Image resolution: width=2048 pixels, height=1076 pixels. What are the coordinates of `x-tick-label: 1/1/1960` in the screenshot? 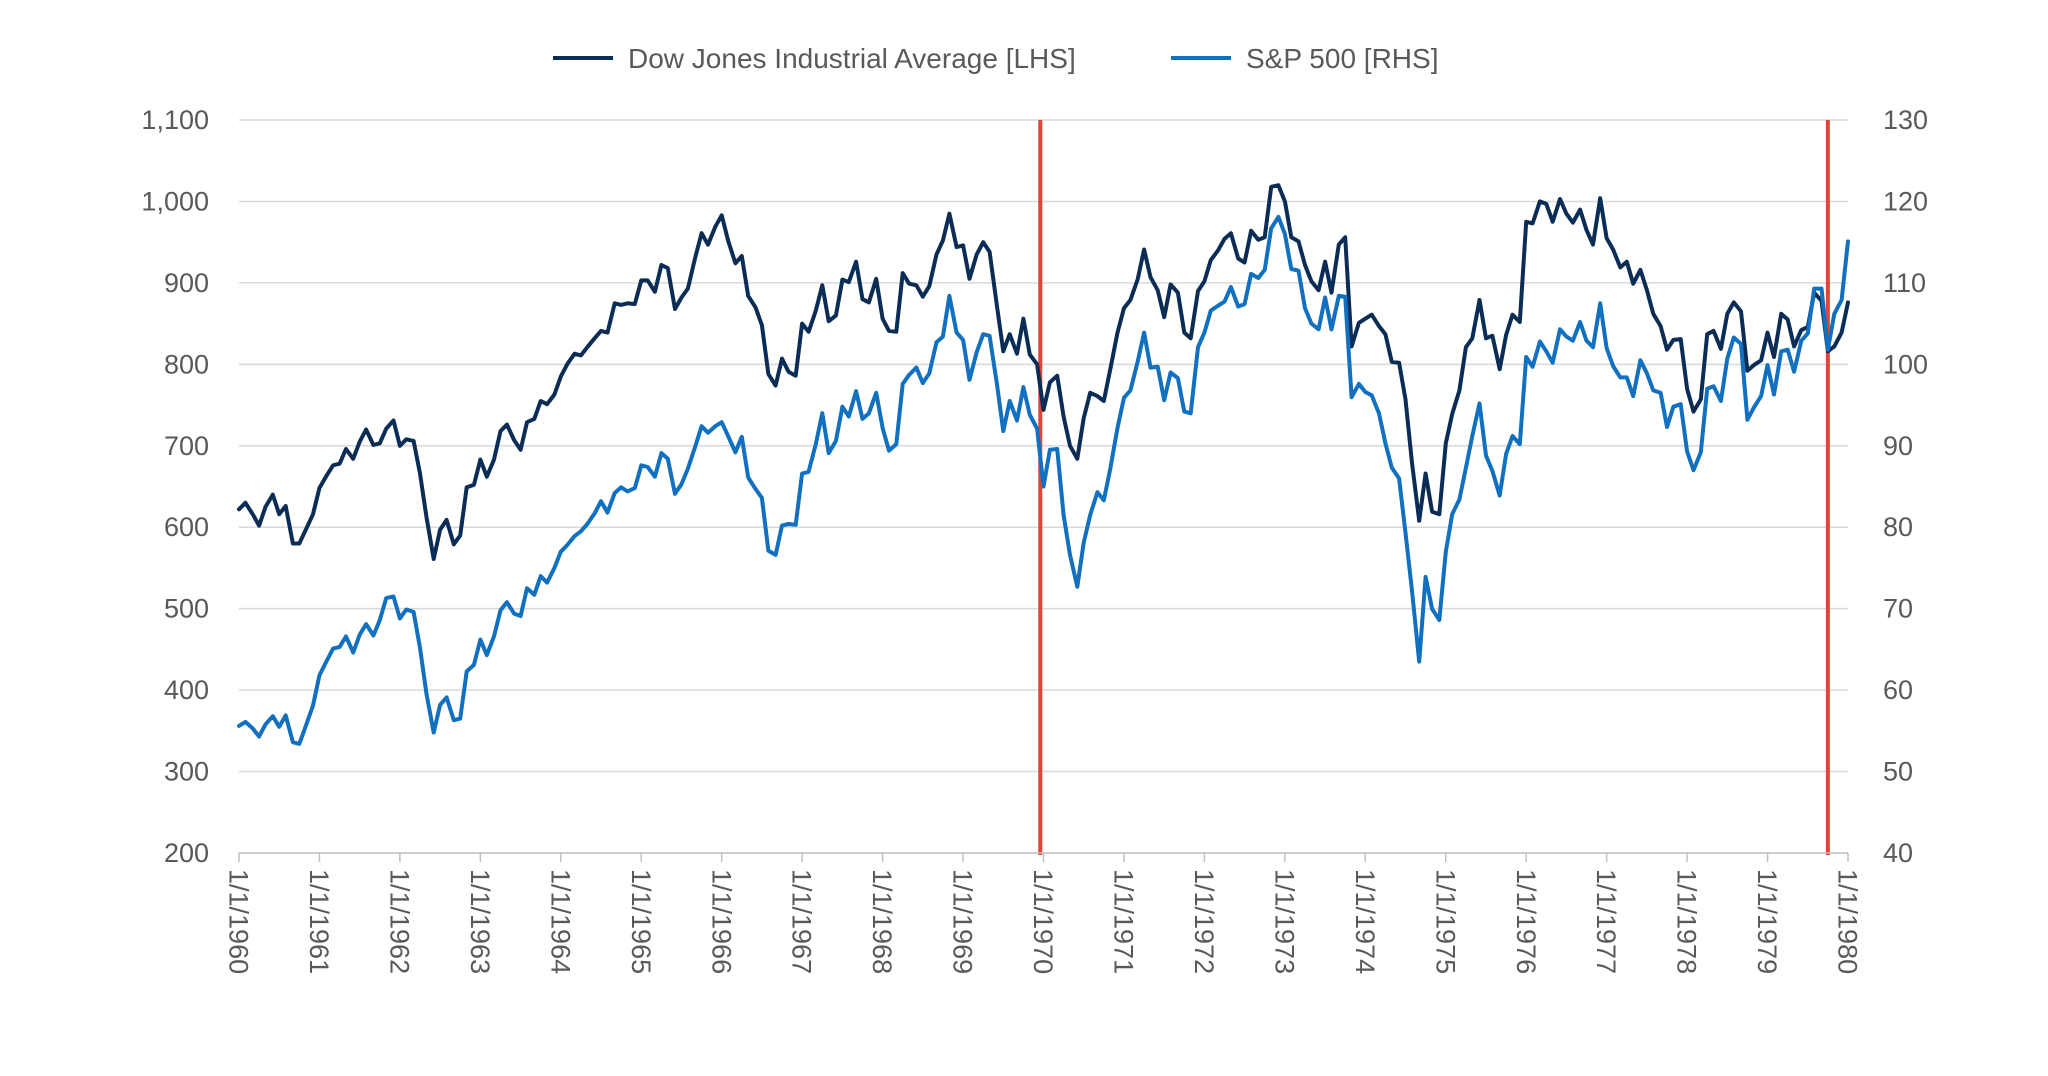 It's located at (239, 921).